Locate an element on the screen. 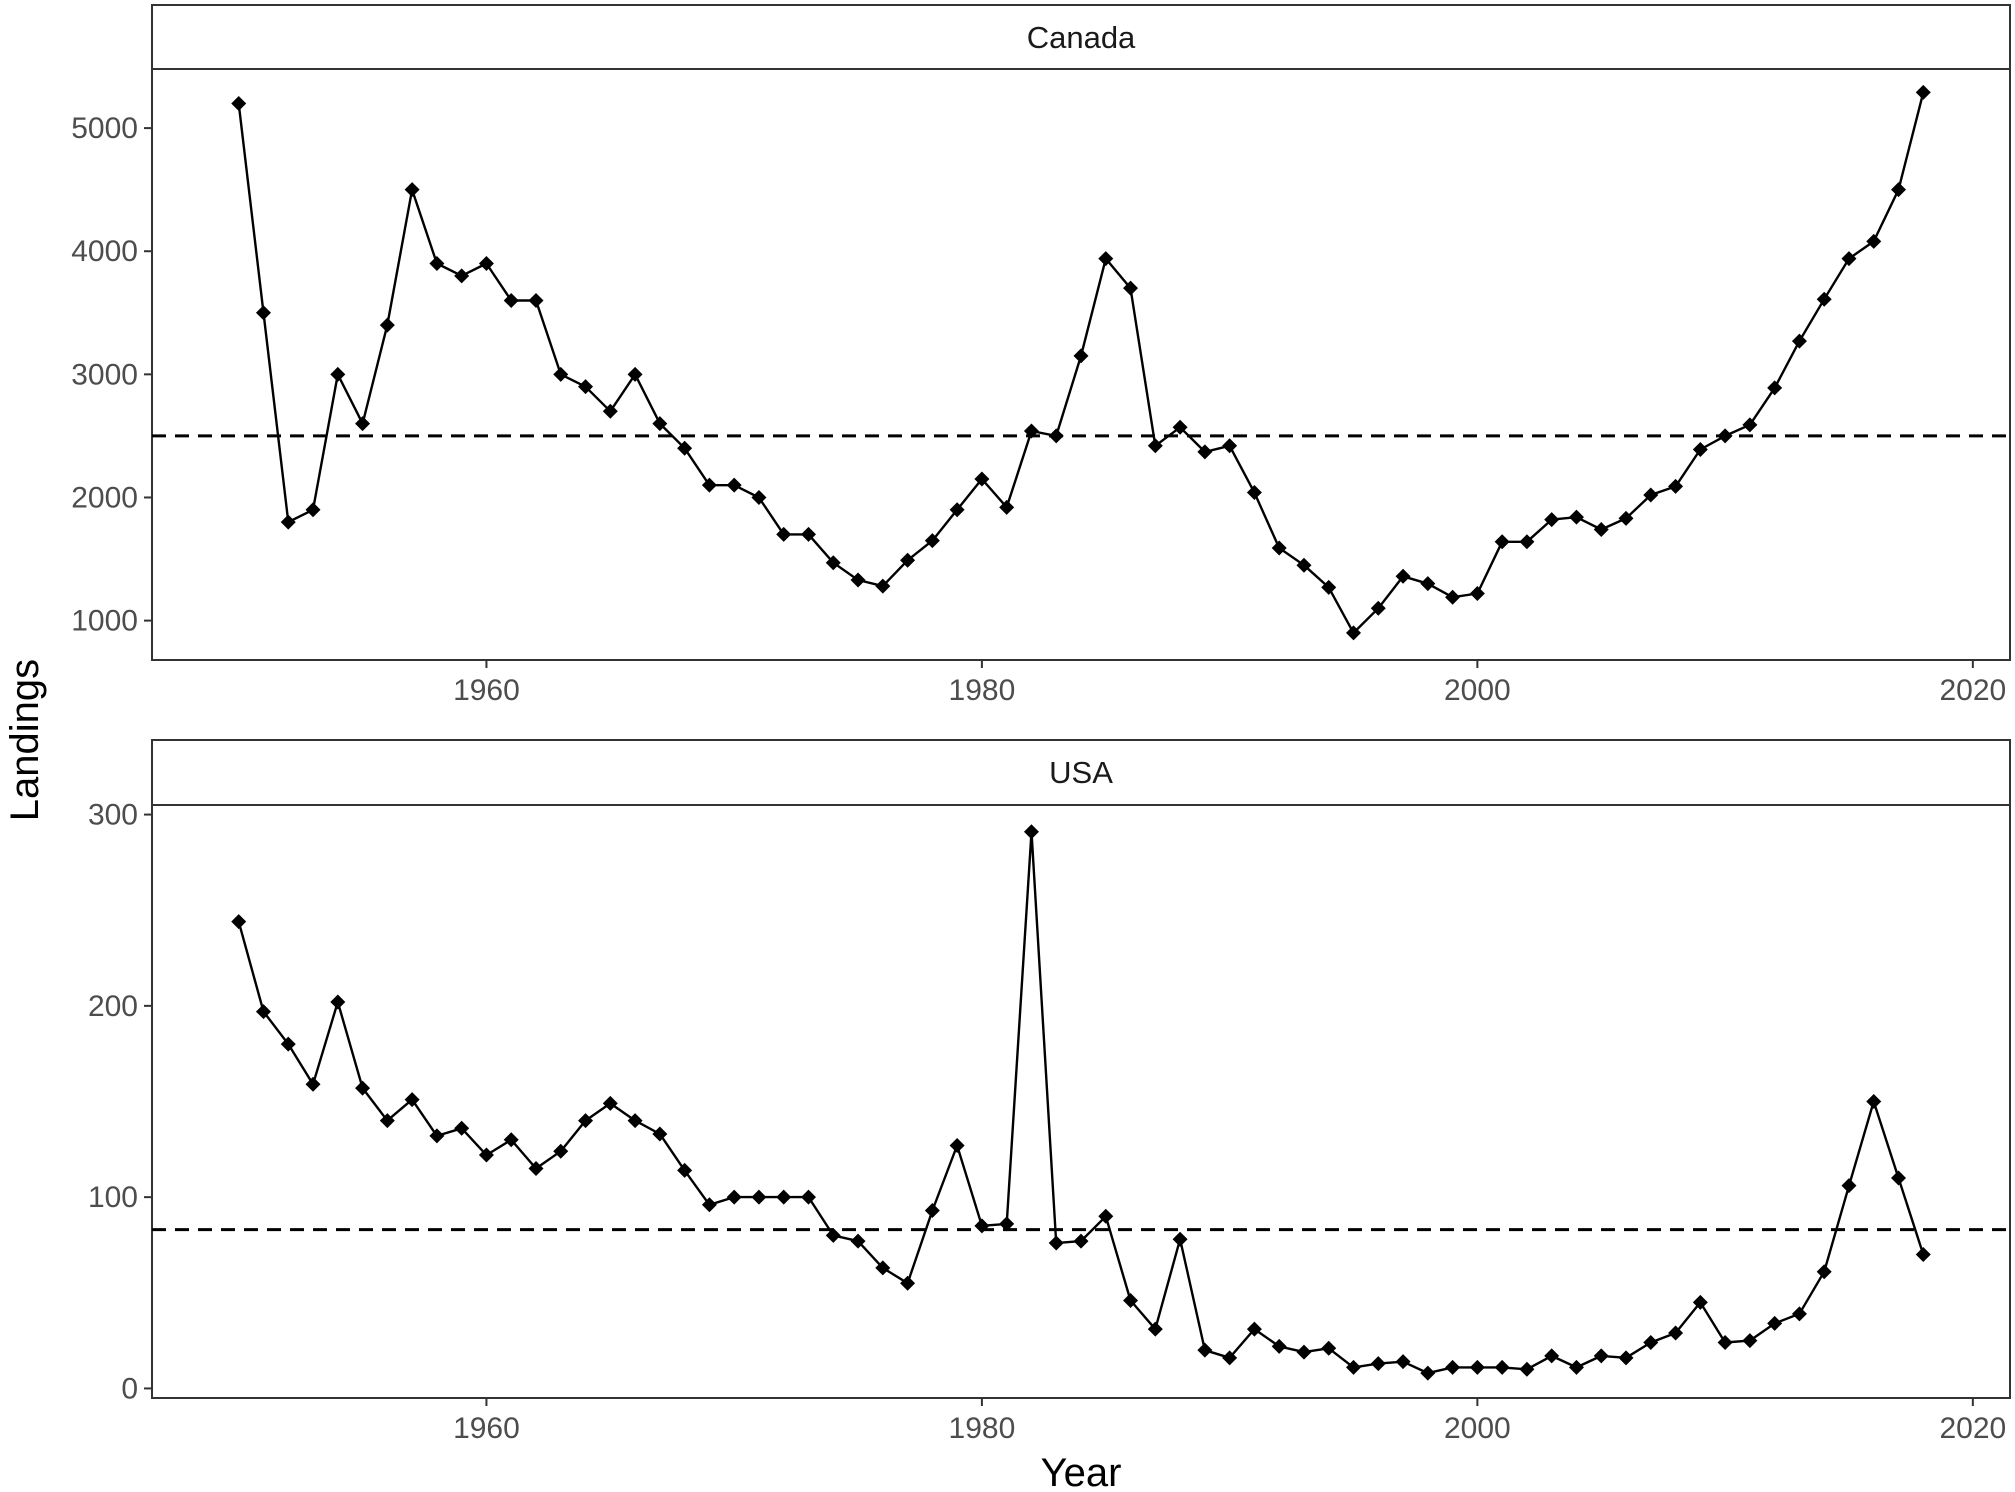  x-tick-label: 2020 is located at coordinates (1972, 690).